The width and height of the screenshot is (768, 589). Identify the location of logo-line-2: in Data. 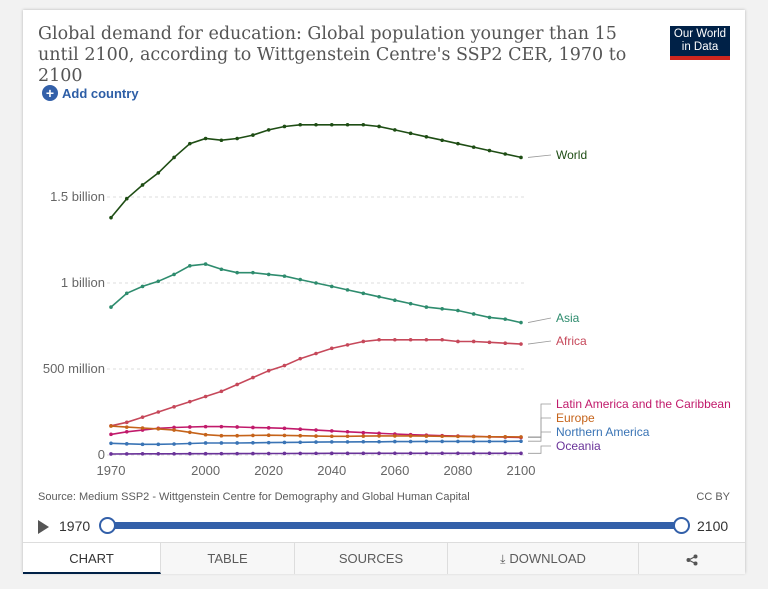
(700, 47).